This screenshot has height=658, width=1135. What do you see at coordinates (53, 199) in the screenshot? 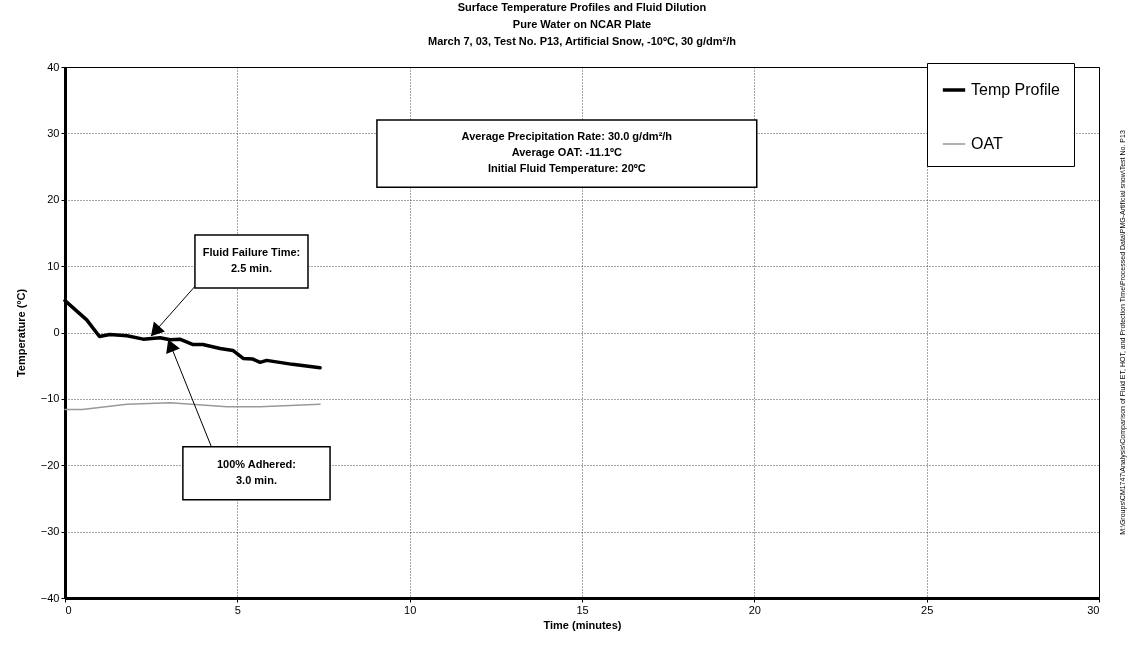
I see `y-tick-label: 20` at bounding box center [53, 199].